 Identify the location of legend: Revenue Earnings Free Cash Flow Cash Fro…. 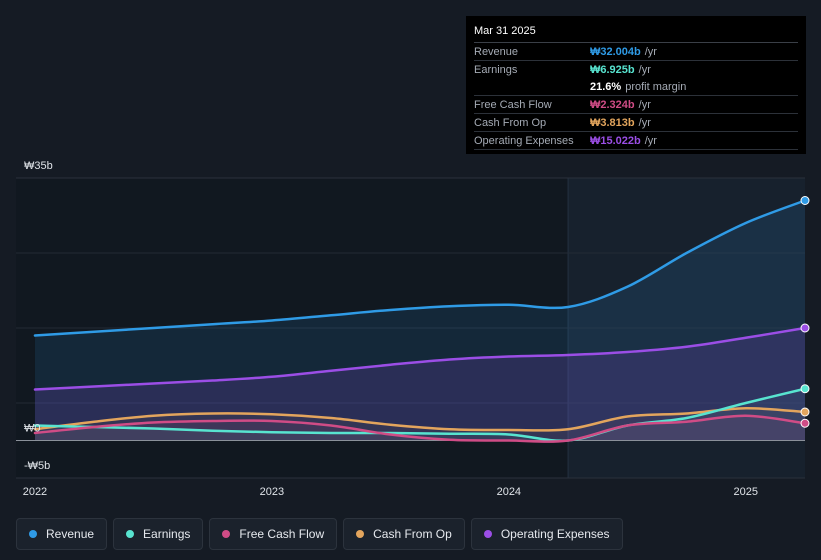
(319, 534).